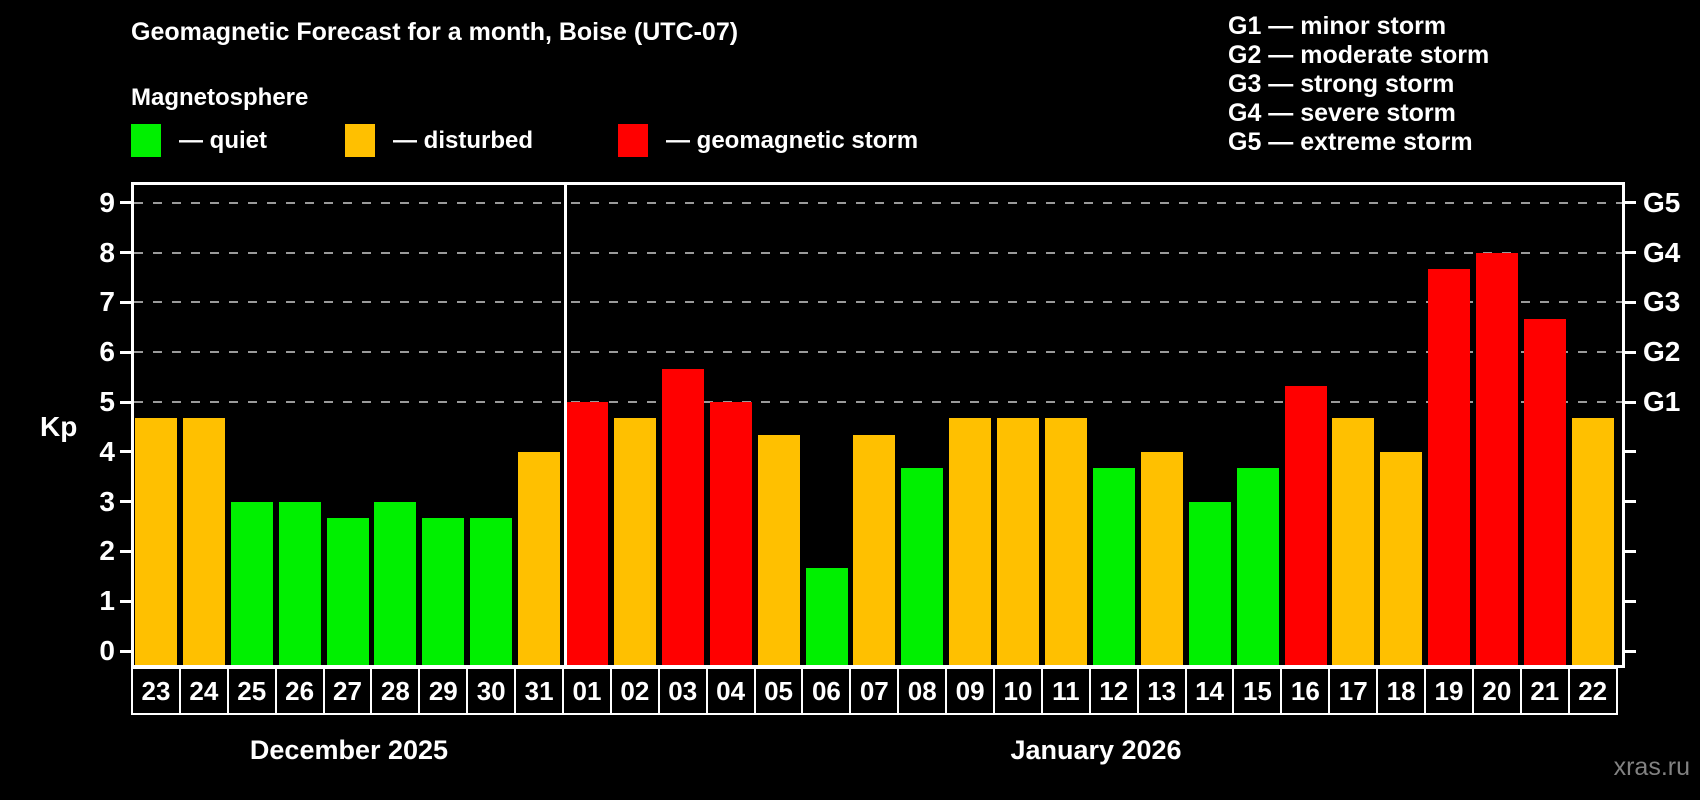  What do you see at coordinates (396, 691) in the screenshot?
I see `day-label-28: 28` at bounding box center [396, 691].